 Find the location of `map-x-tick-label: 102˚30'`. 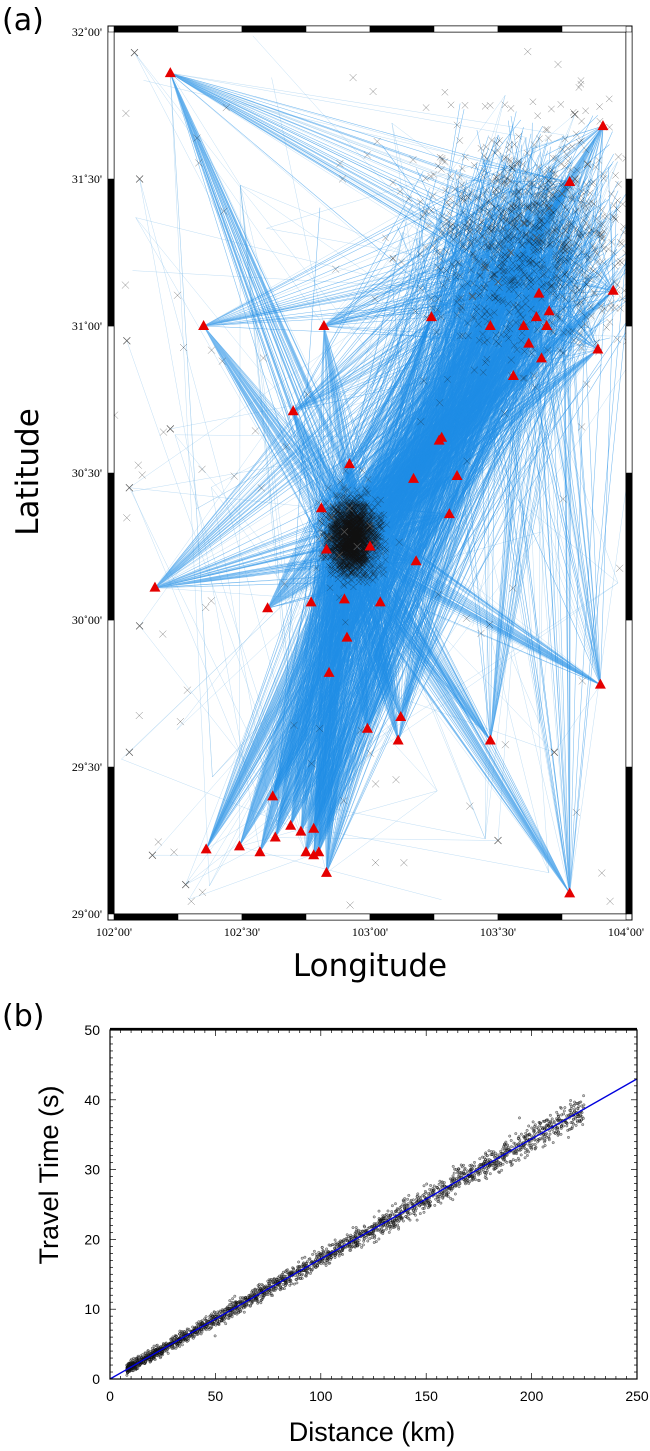

map-x-tick-label: 102˚30' is located at coordinates (242, 932).